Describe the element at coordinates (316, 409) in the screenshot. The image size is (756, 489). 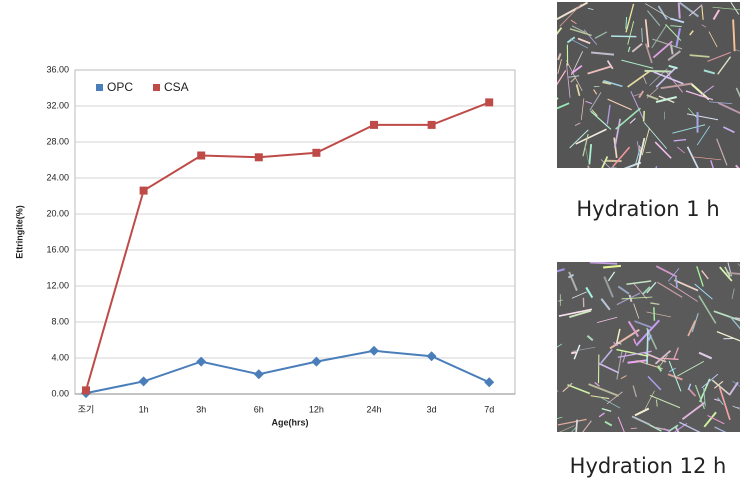
I see `x-tick-label: 12h` at that location.